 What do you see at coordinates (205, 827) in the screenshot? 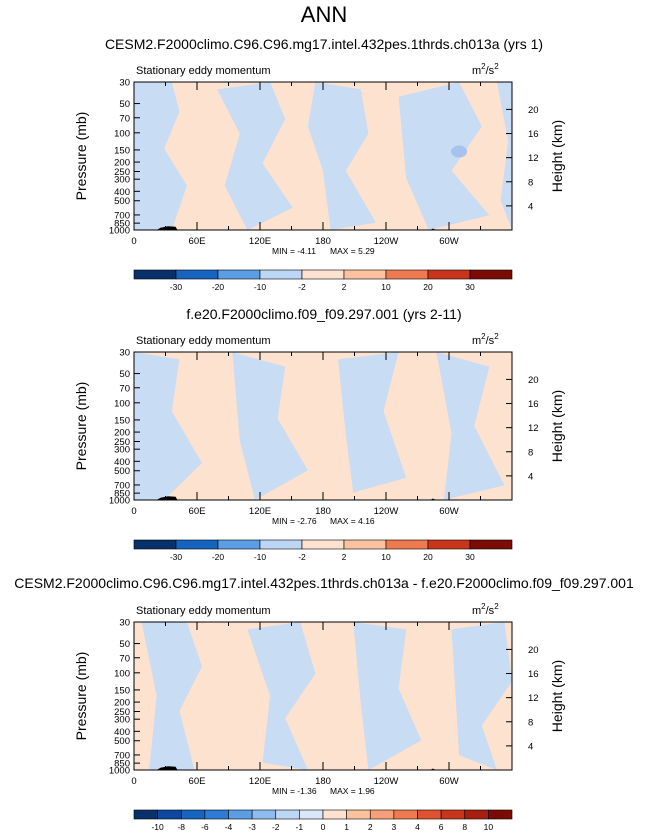
I see `colorbar-label: -6` at bounding box center [205, 827].